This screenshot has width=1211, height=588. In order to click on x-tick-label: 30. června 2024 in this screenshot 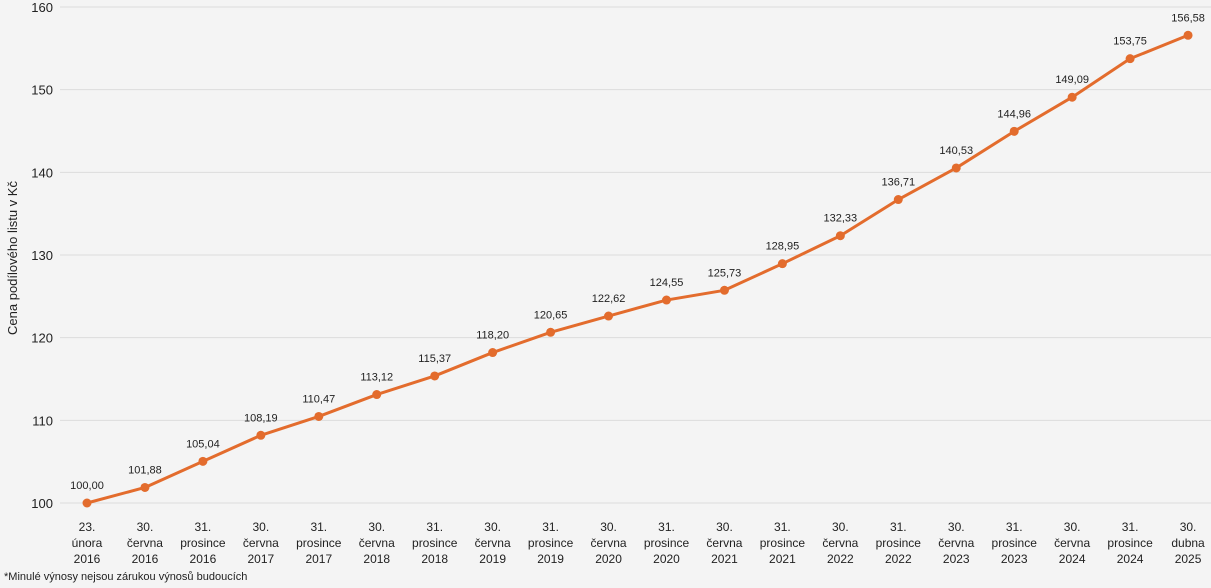, I will do `click(1072, 543)`.